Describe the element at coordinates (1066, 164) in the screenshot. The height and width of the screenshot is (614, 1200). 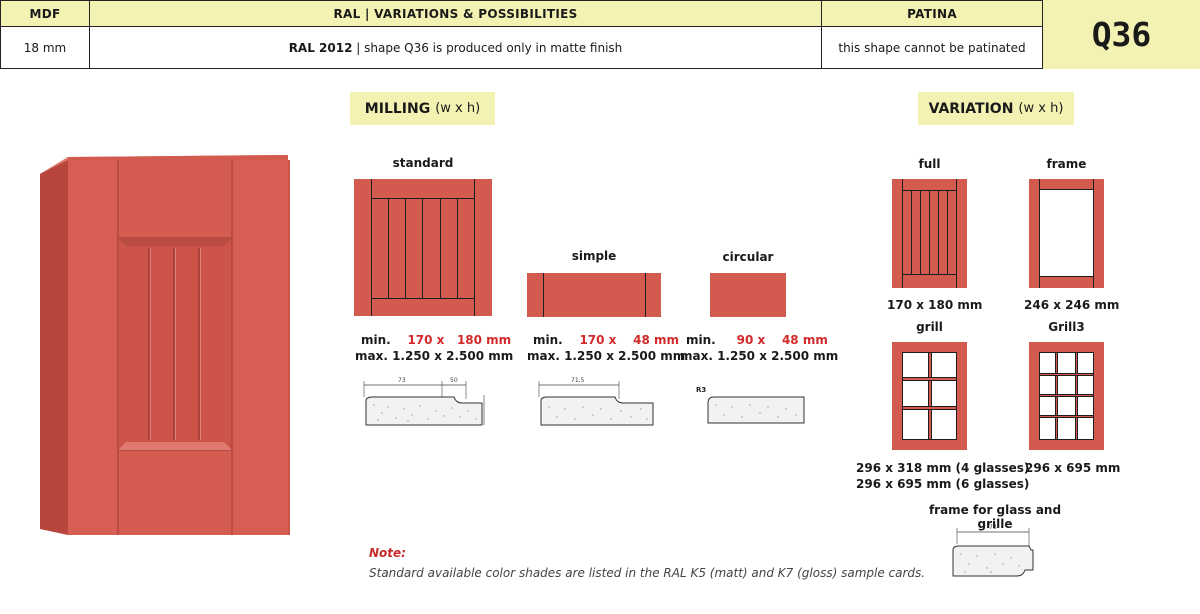
I see `variation-frame-label: frame` at that location.